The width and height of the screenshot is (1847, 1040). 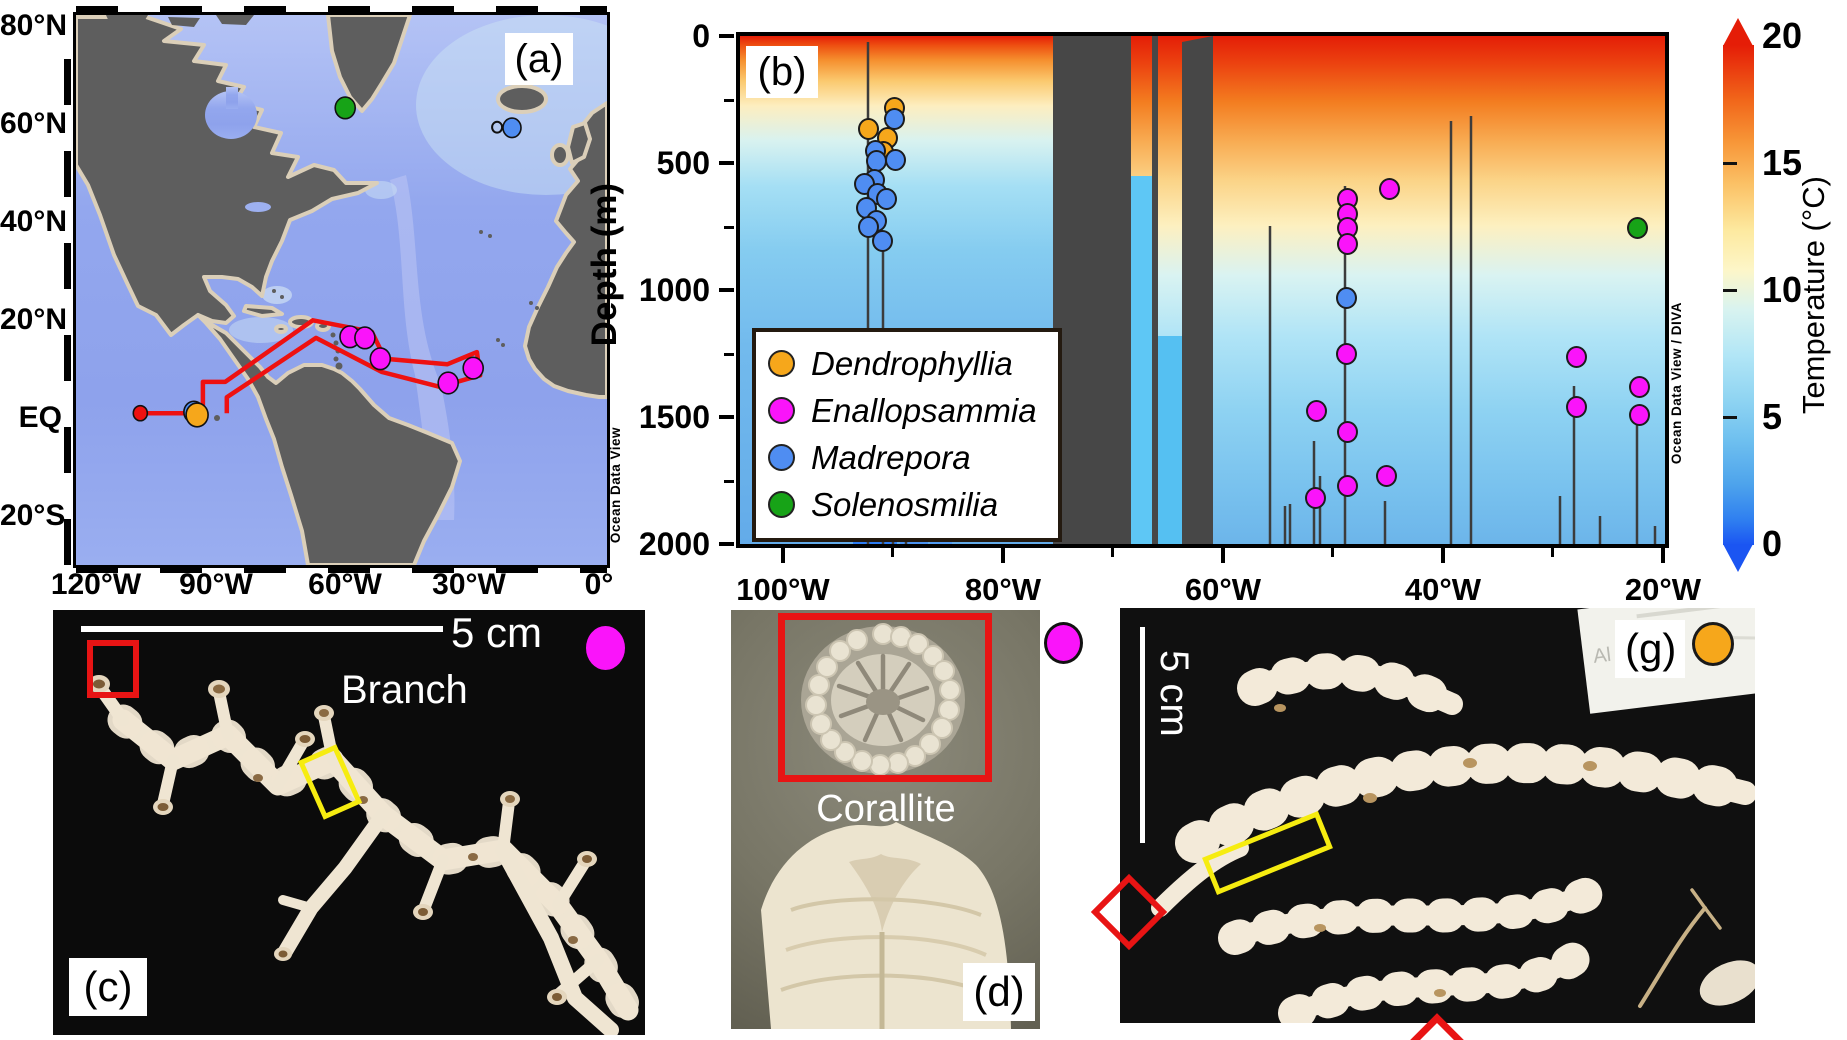 I want to click on scale-bar-c, so click(x=262, y=629).